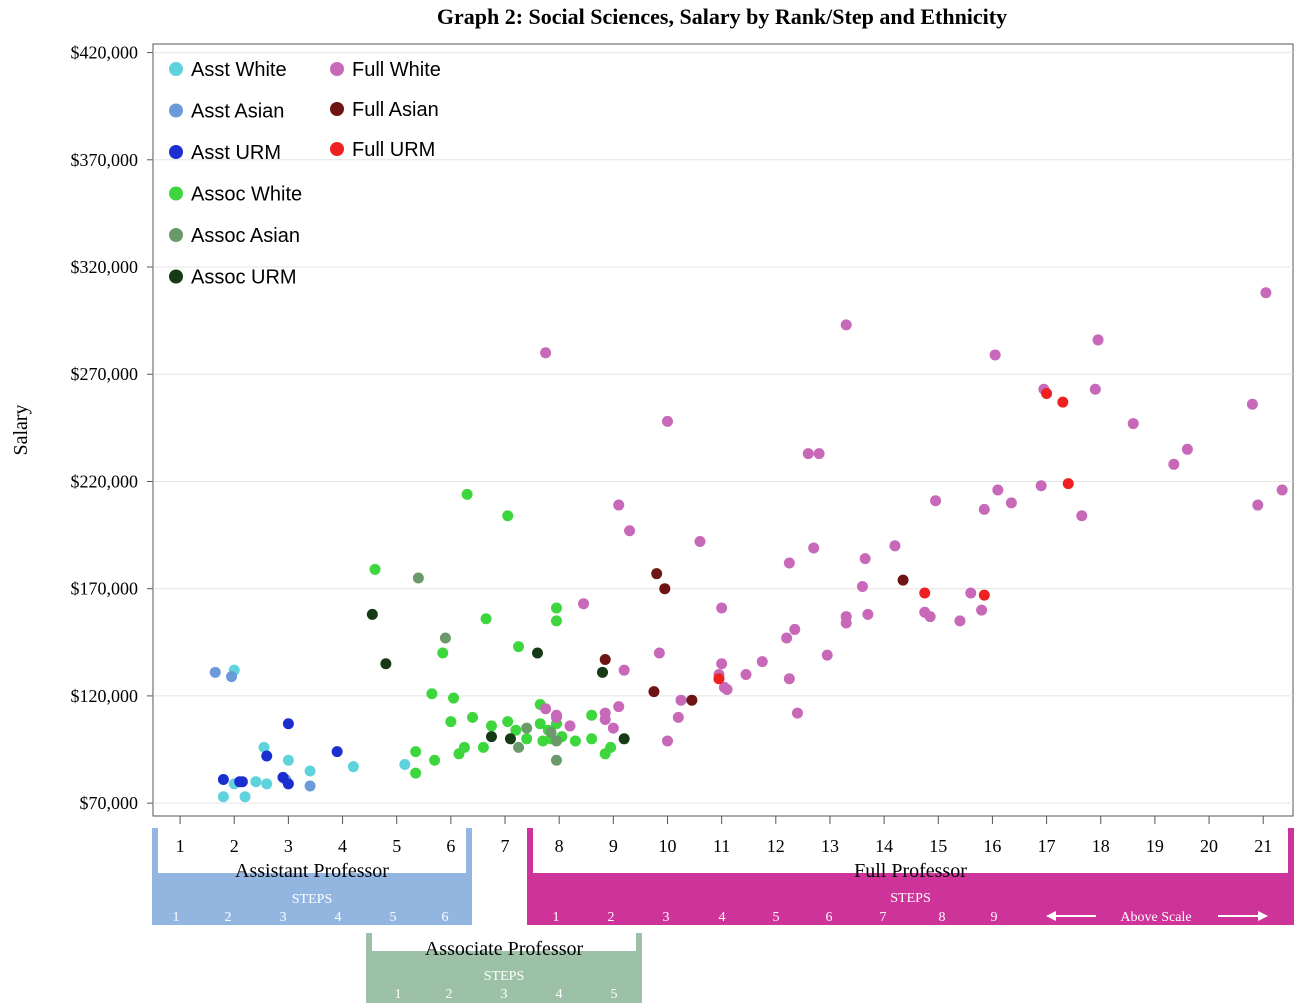 The image size is (1297, 1005). What do you see at coordinates (236, 153) in the screenshot?
I see `legend-label: Asst URM` at bounding box center [236, 153].